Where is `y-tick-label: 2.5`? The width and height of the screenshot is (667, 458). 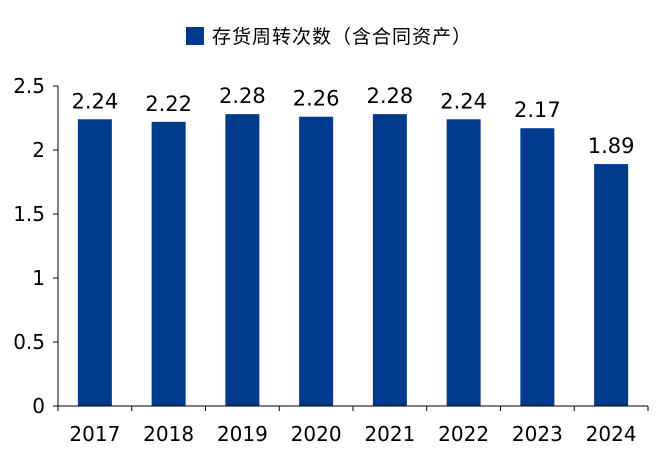 y-tick-label: 2.5 is located at coordinates (29, 86).